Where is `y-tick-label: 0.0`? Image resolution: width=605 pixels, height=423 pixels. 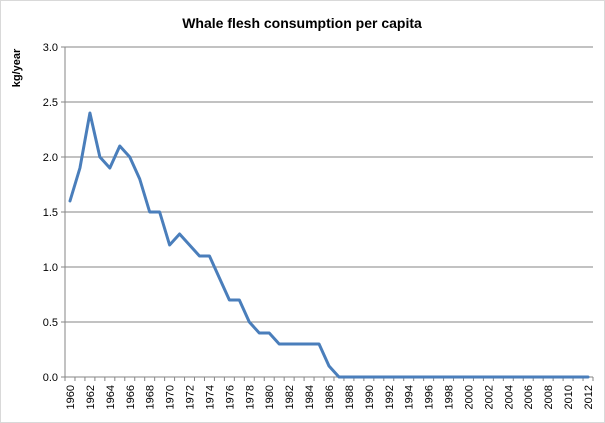
y-tick-label: 0.0 is located at coordinates (50, 378).